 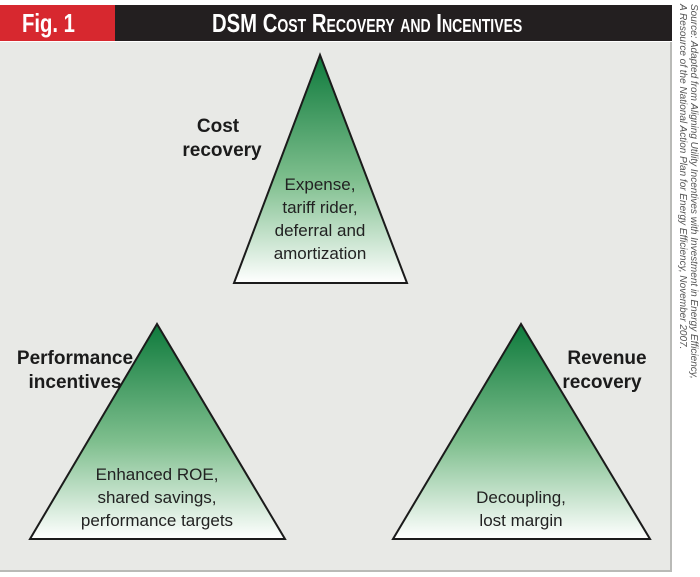 What do you see at coordinates (606, 358) in the screenshot?
I see `rev-heading-1: Revenue` at bounding box center [606, 358].